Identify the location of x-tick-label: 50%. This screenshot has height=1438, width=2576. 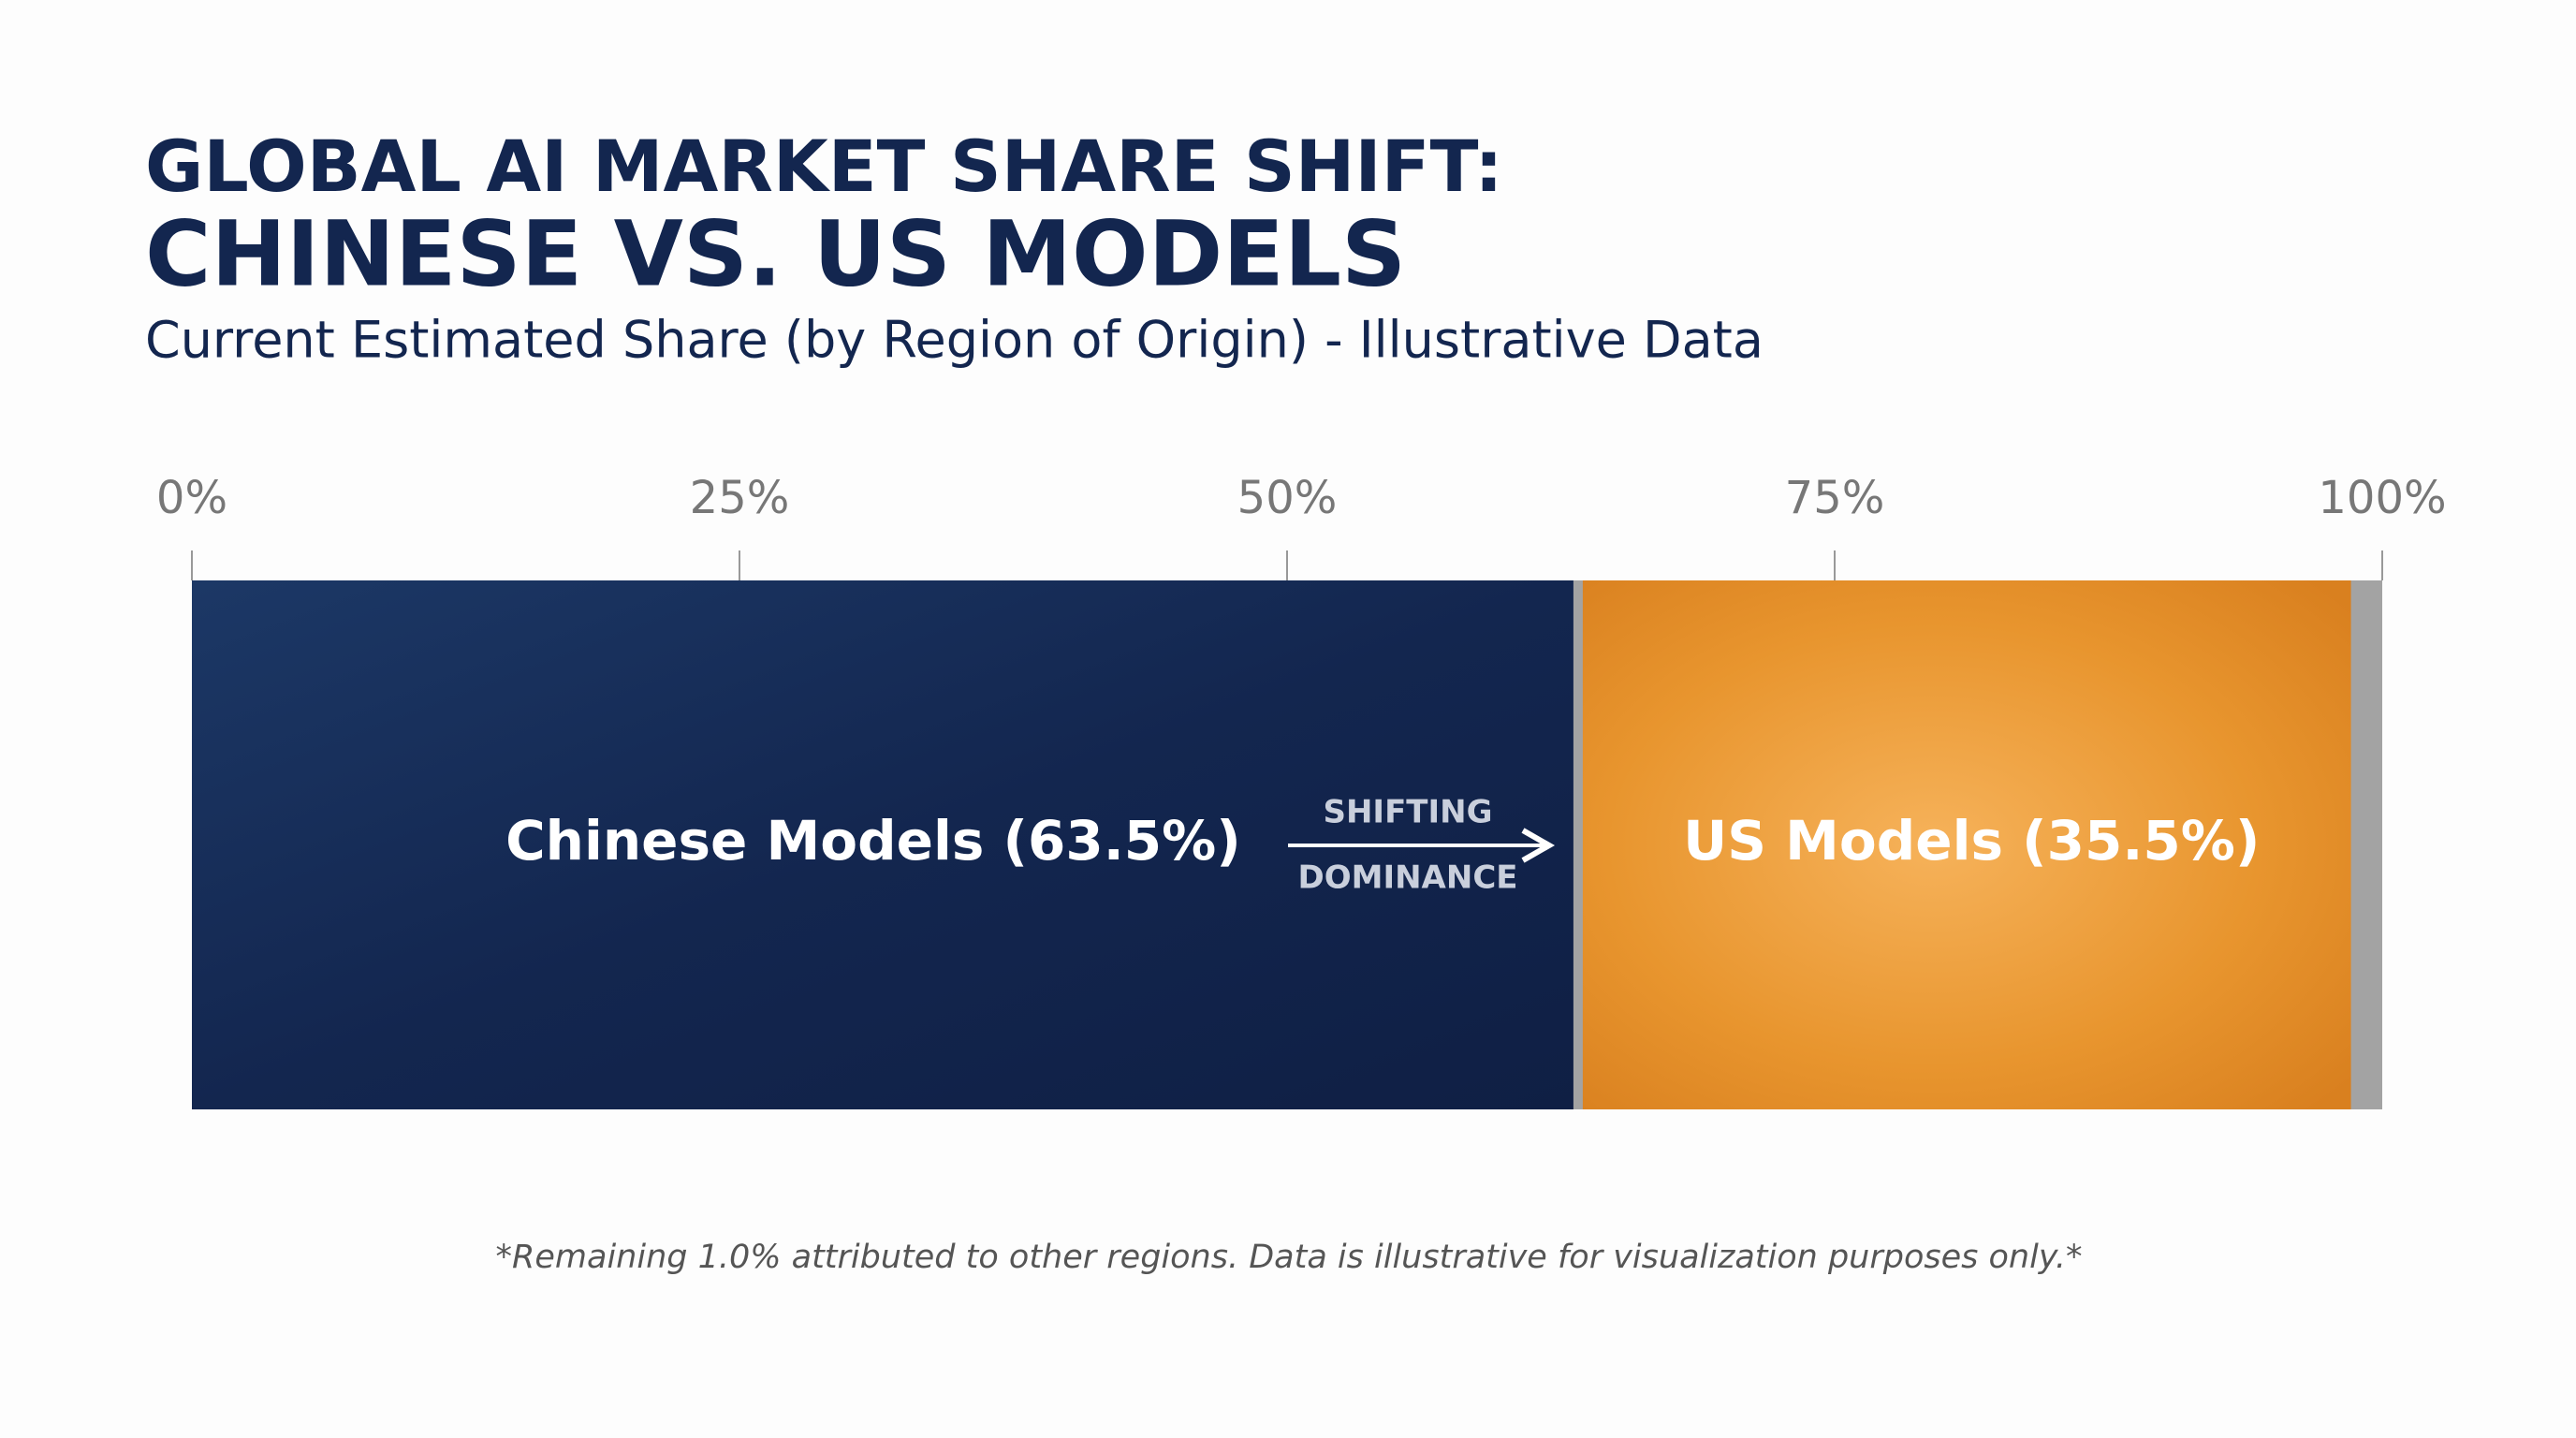
(1287, 498).